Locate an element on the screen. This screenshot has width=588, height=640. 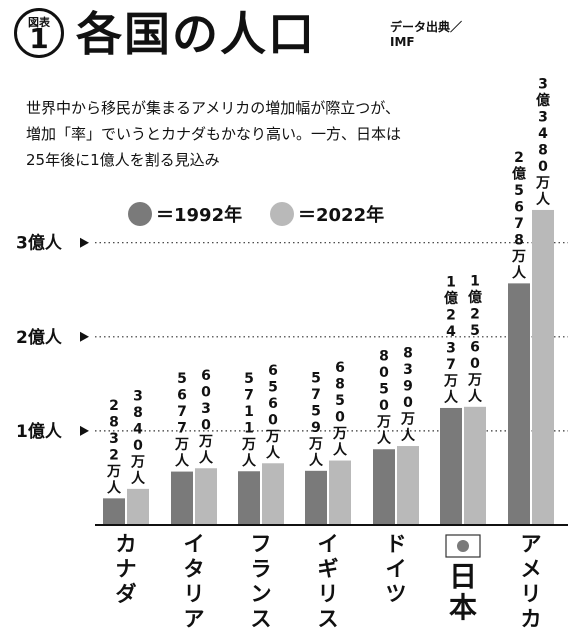
figure-number: 1 is located at coordinates (39, 38).